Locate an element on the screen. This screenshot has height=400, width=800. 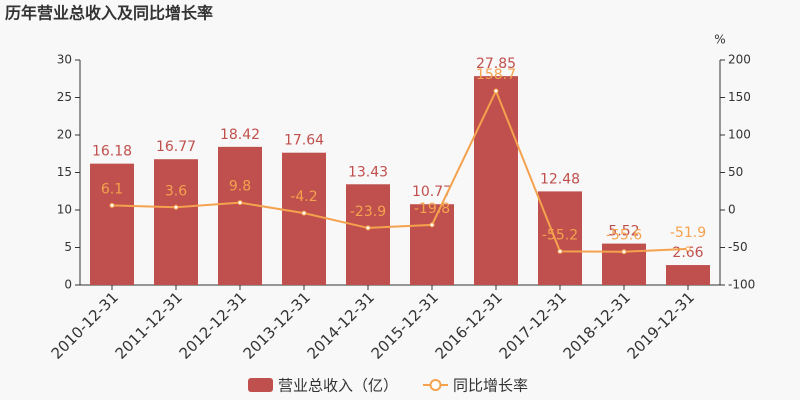
bar-value-label: 18.42 is located at coordinates (240, 135).